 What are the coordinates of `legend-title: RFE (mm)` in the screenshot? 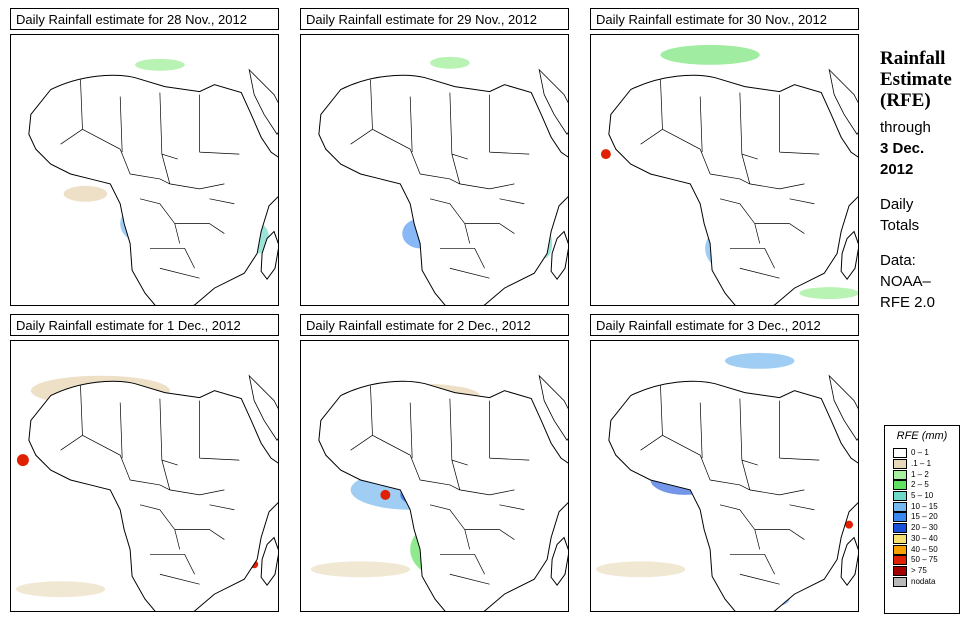 It's located at (922, 436).